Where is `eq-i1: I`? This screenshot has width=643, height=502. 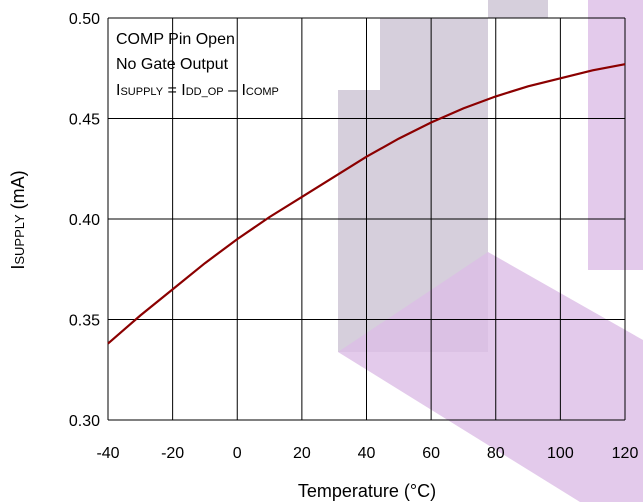 eq-i1: I is located at coordinates (118, 90).